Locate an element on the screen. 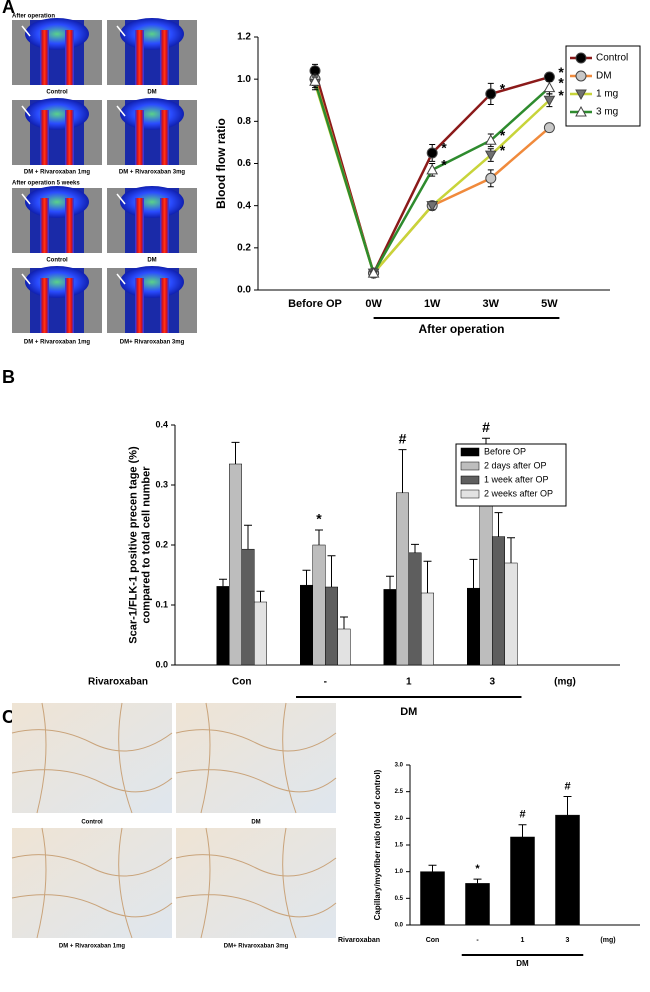 This screenshot has height=992, width=650. y-tick-label: 0.8 is located at coordinates (244, 121).